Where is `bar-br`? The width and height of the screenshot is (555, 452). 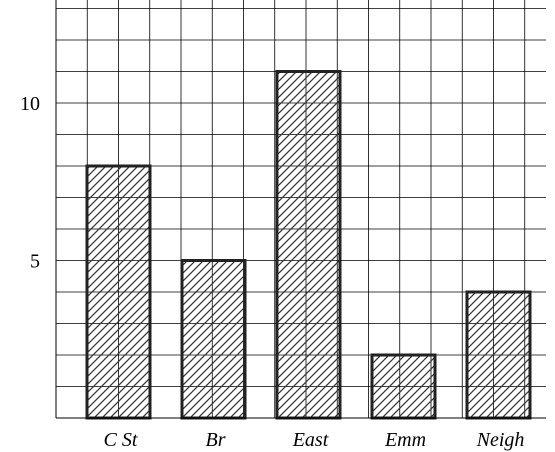
bar-br is located at coordinates (213, 339).